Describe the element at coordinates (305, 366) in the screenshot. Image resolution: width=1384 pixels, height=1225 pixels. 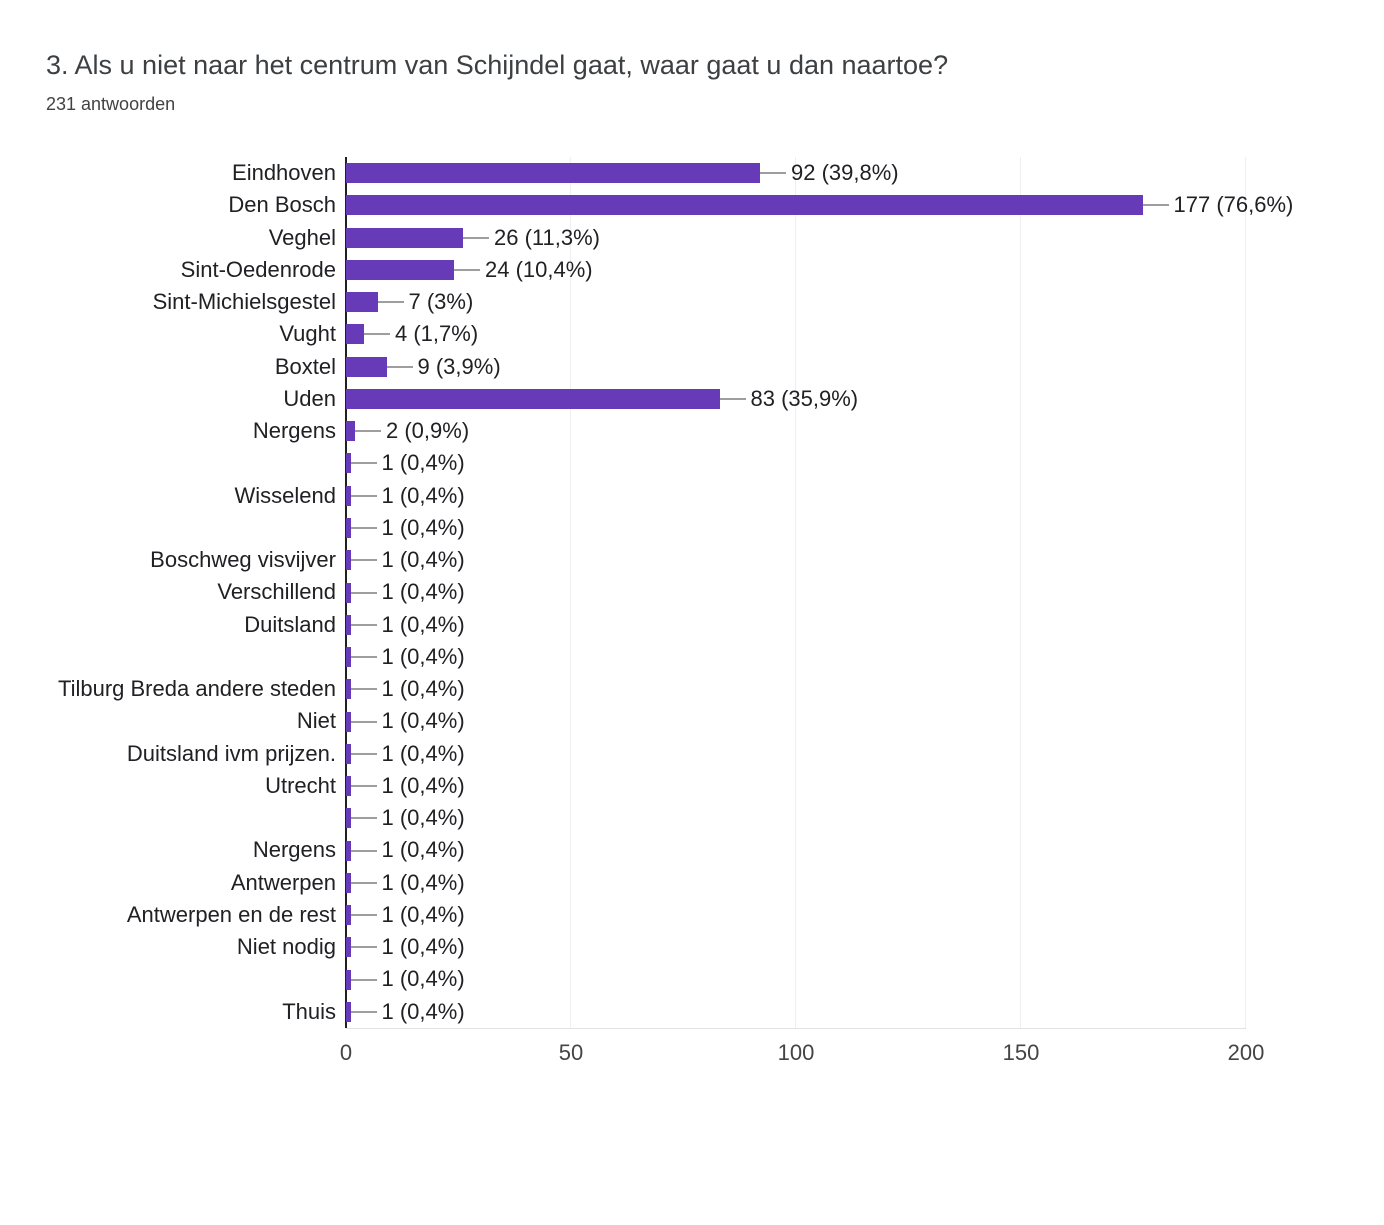
I see `category-label: Boxtel` at that location.